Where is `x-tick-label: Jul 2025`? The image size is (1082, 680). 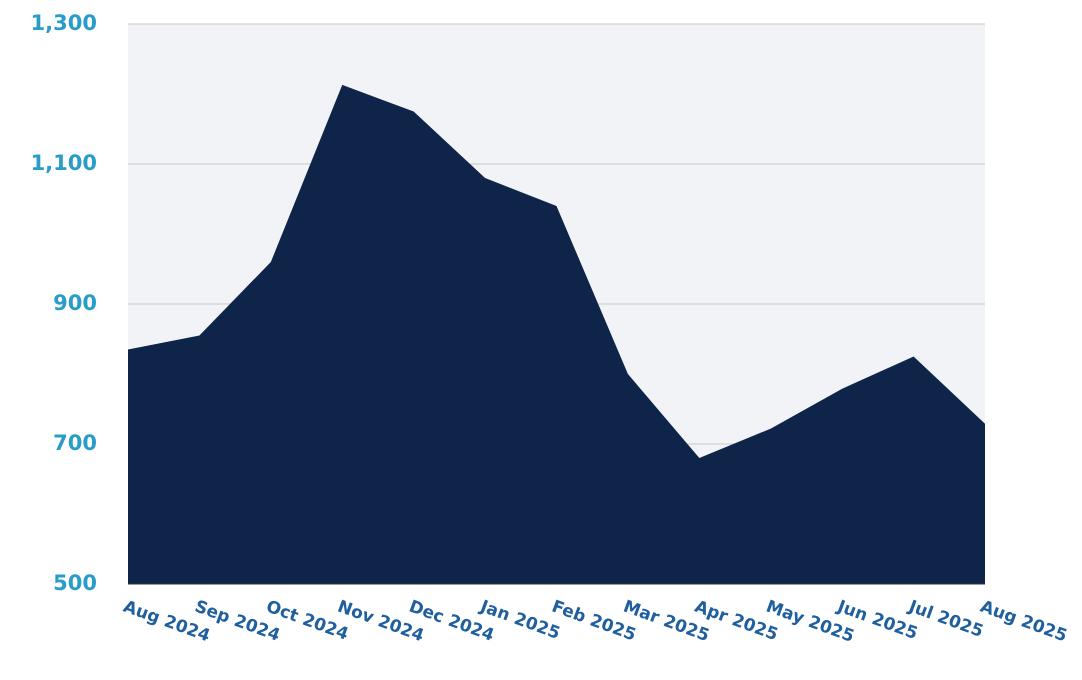
x-tick-label: Jul 2025 is located at coordinates (945, 619).